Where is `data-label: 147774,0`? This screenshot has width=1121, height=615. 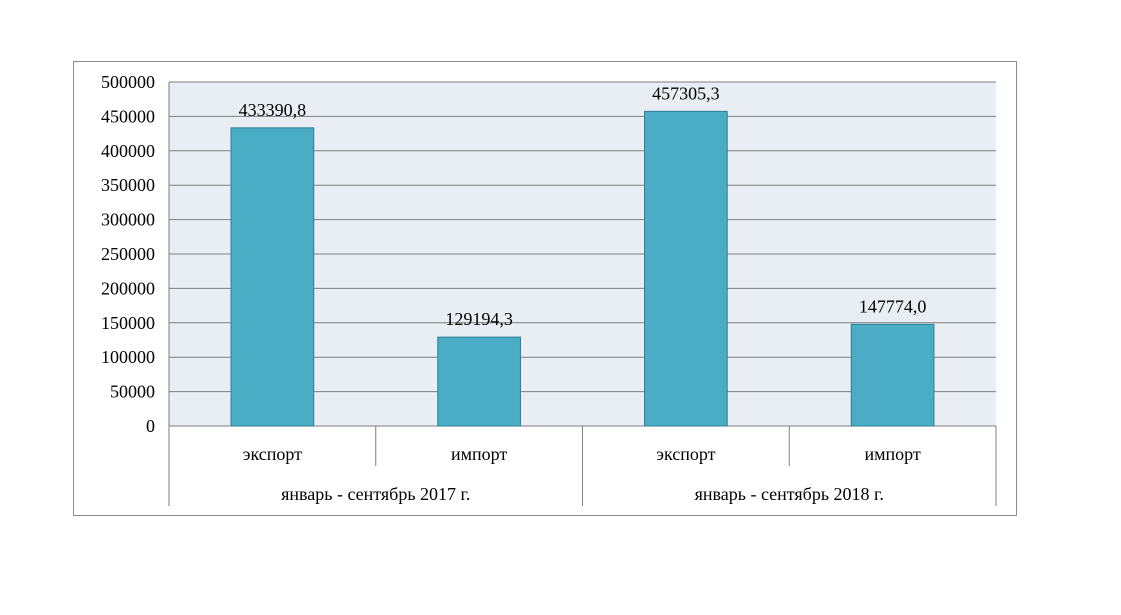 data-label: 147774,0 is located at coordinates (893, 306).